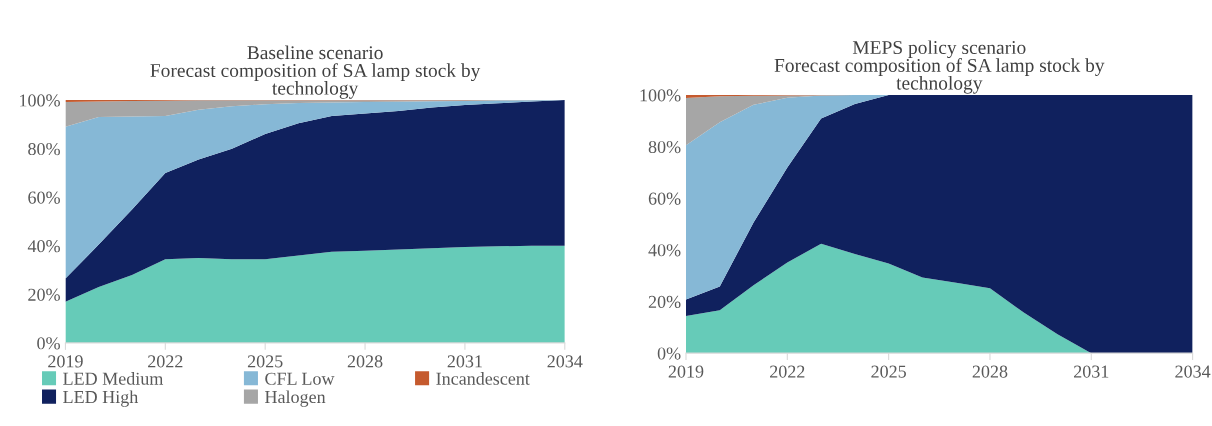 This screenshot has width=1212, height=426. What do you see at coordinates (101, 398) in the screenshot?
I see `legend-label: LED High` at bounding box center [101, 398].